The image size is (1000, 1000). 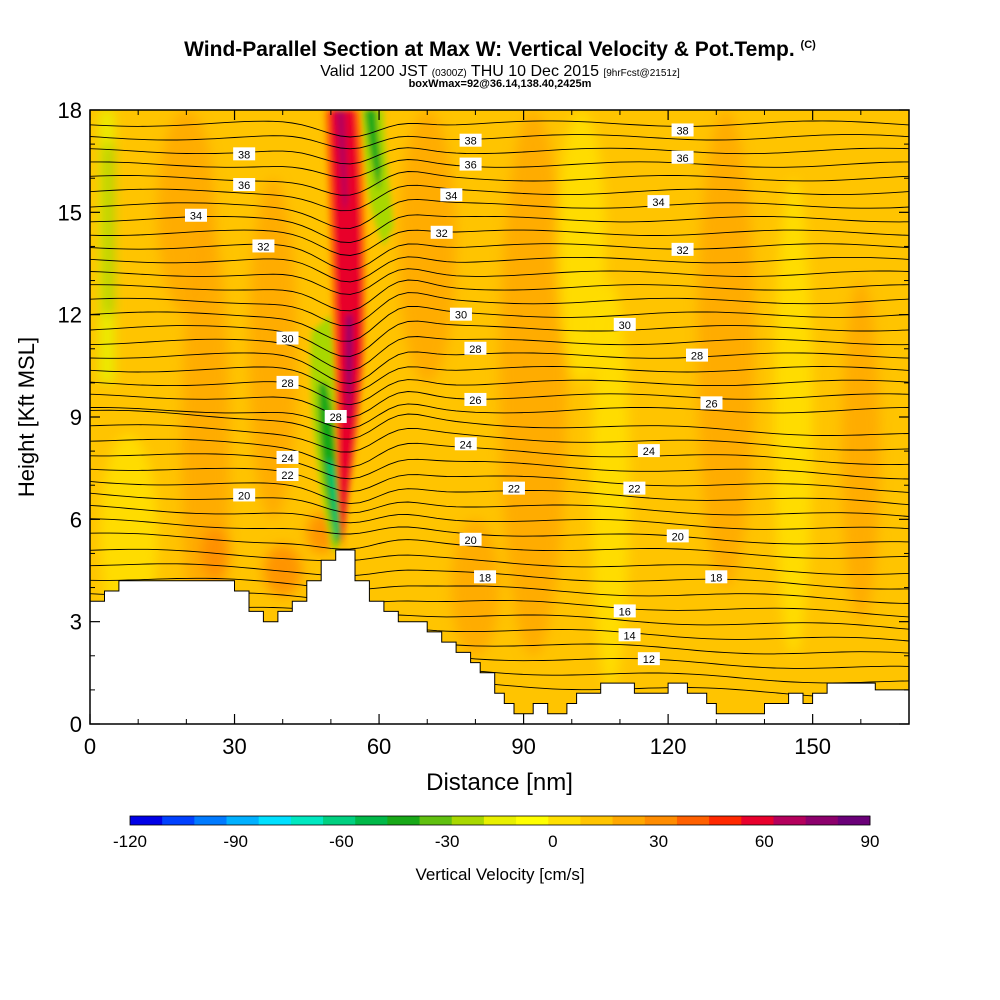 What do you see at coordinates (552, 841) in the screenshot?
I see `colorbar-tick-label: 0` at bounding box center [552, 841].